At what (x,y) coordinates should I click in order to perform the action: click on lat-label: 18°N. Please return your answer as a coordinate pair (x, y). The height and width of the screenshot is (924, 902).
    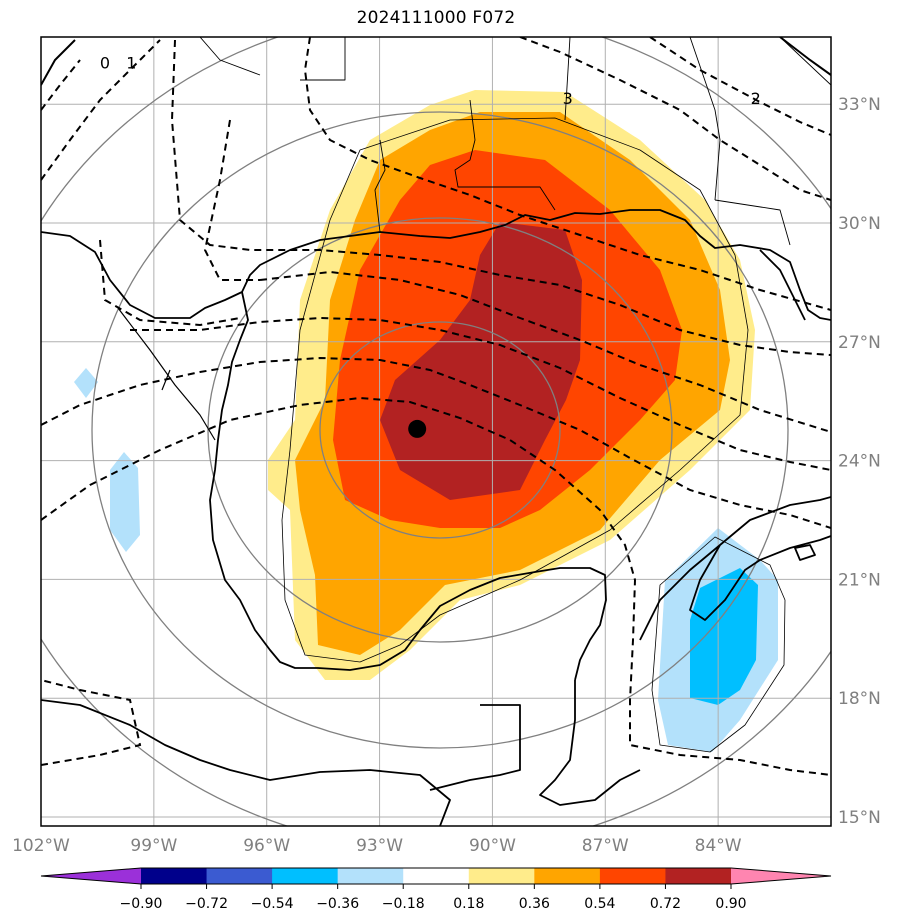
    Looking at the image, I should click on (859, 699).